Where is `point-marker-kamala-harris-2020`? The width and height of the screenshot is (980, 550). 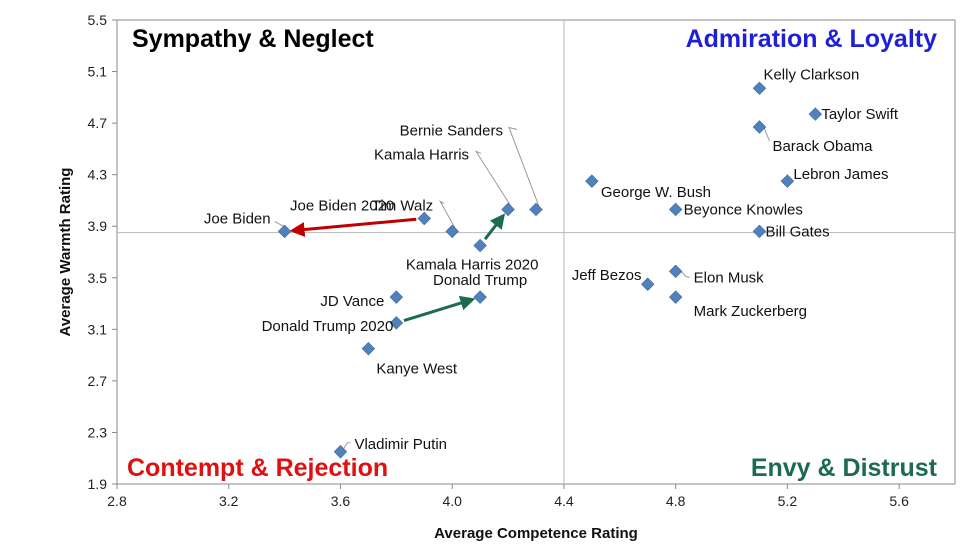
point-marker-kamala-harris-2020 is located at coordinates (480, 245).